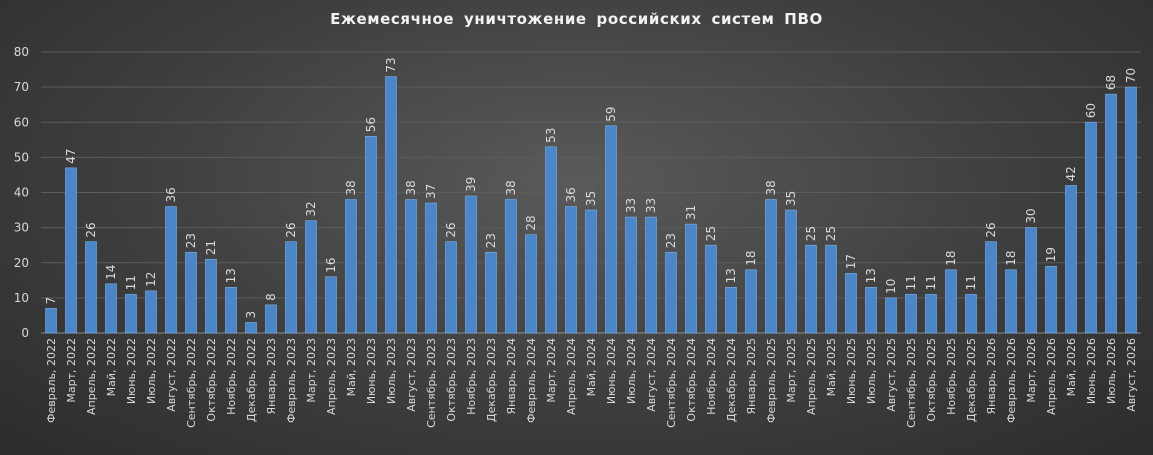  I want to click on category-label: Март, 2022, so click(71, 370).